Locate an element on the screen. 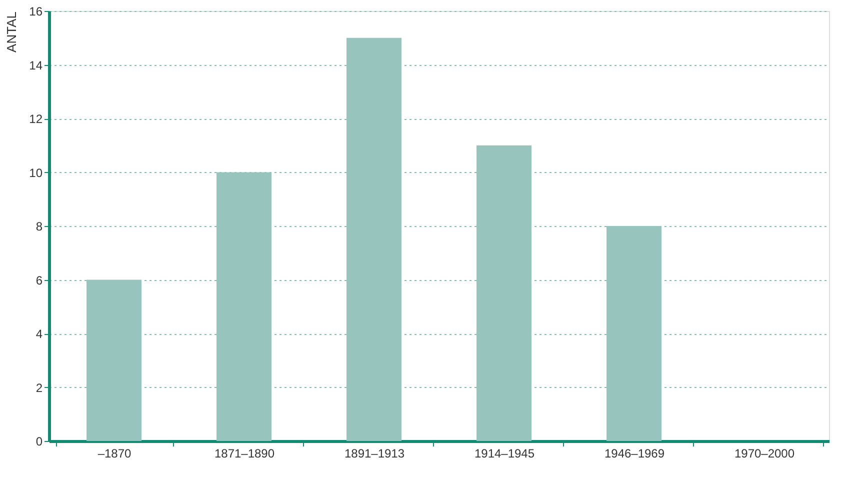  y-tick-label: 4 is located at coordinates (39, 334).